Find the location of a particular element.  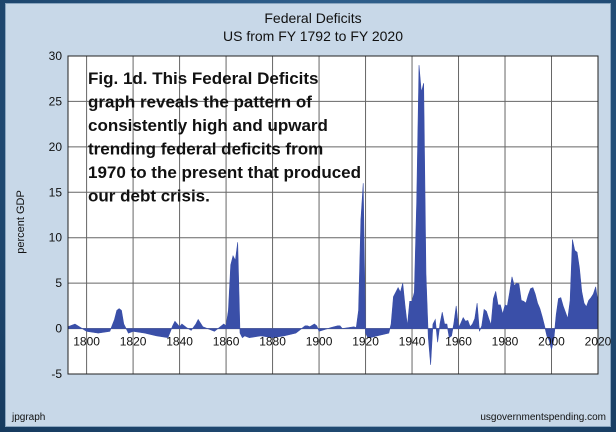

annotation-line: 1970 to the present that produced is located at coordinates (224, 172).